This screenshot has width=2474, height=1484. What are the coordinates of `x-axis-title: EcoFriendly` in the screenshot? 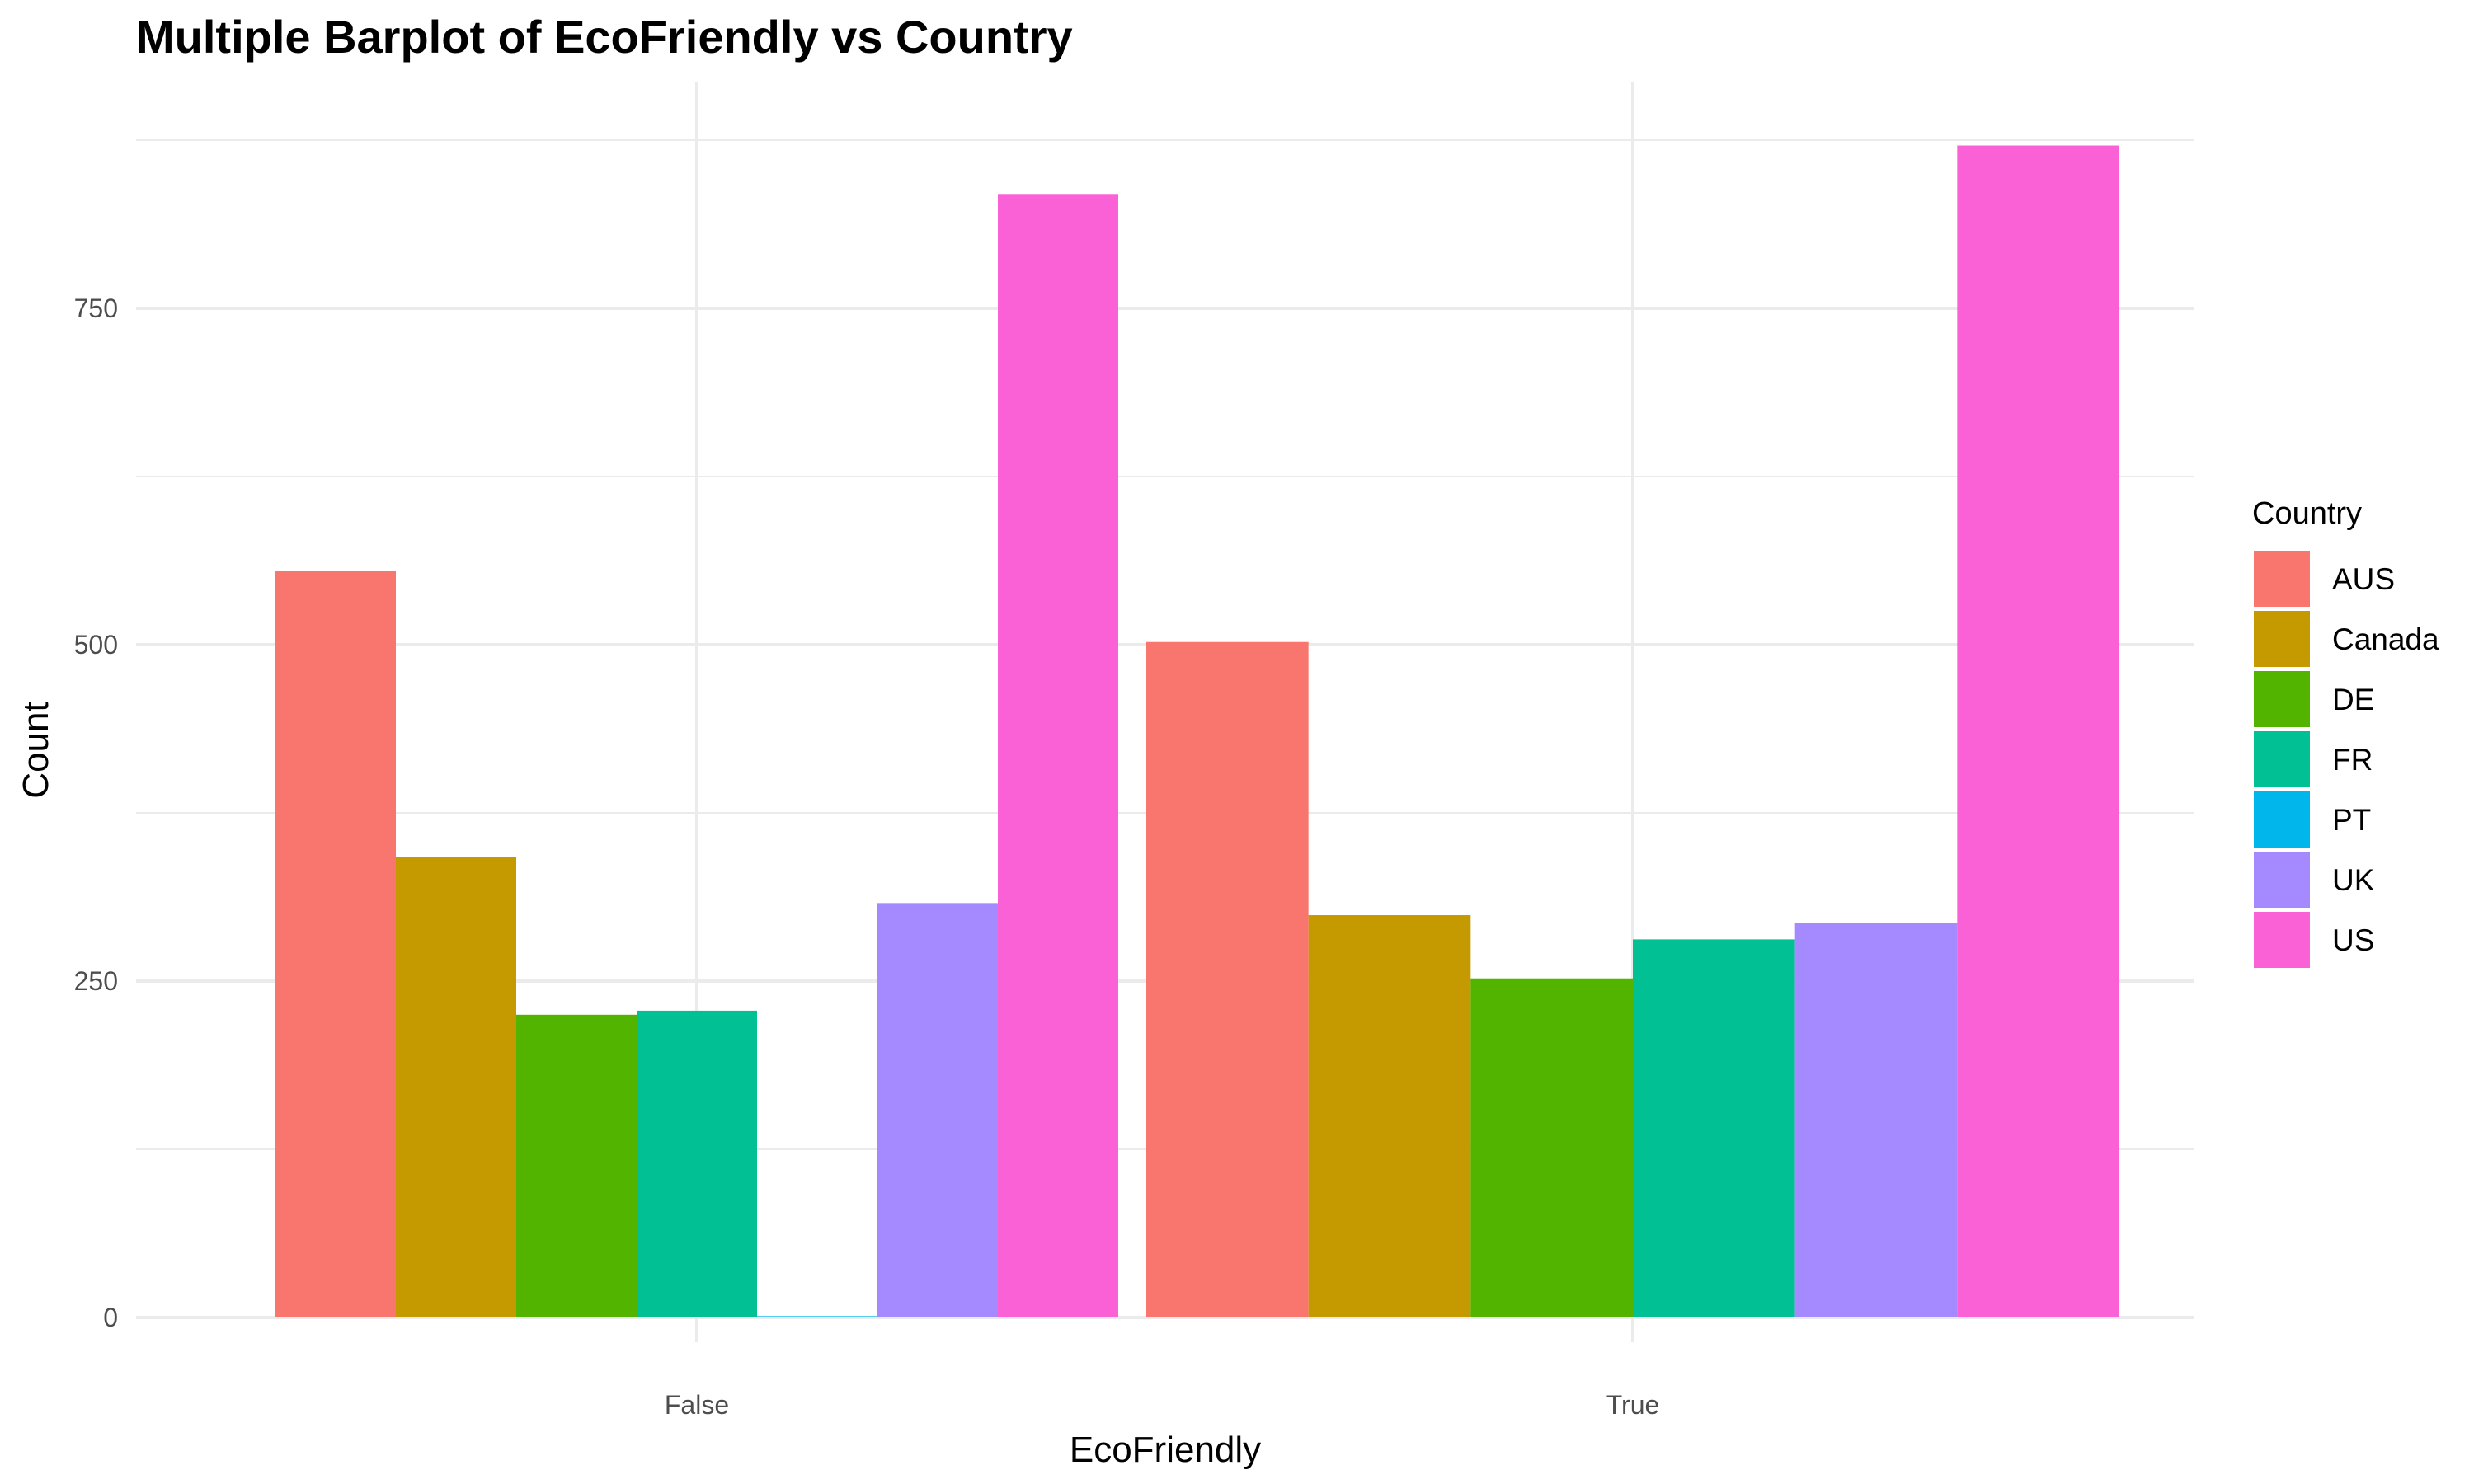 It's located at (1165, 1450).